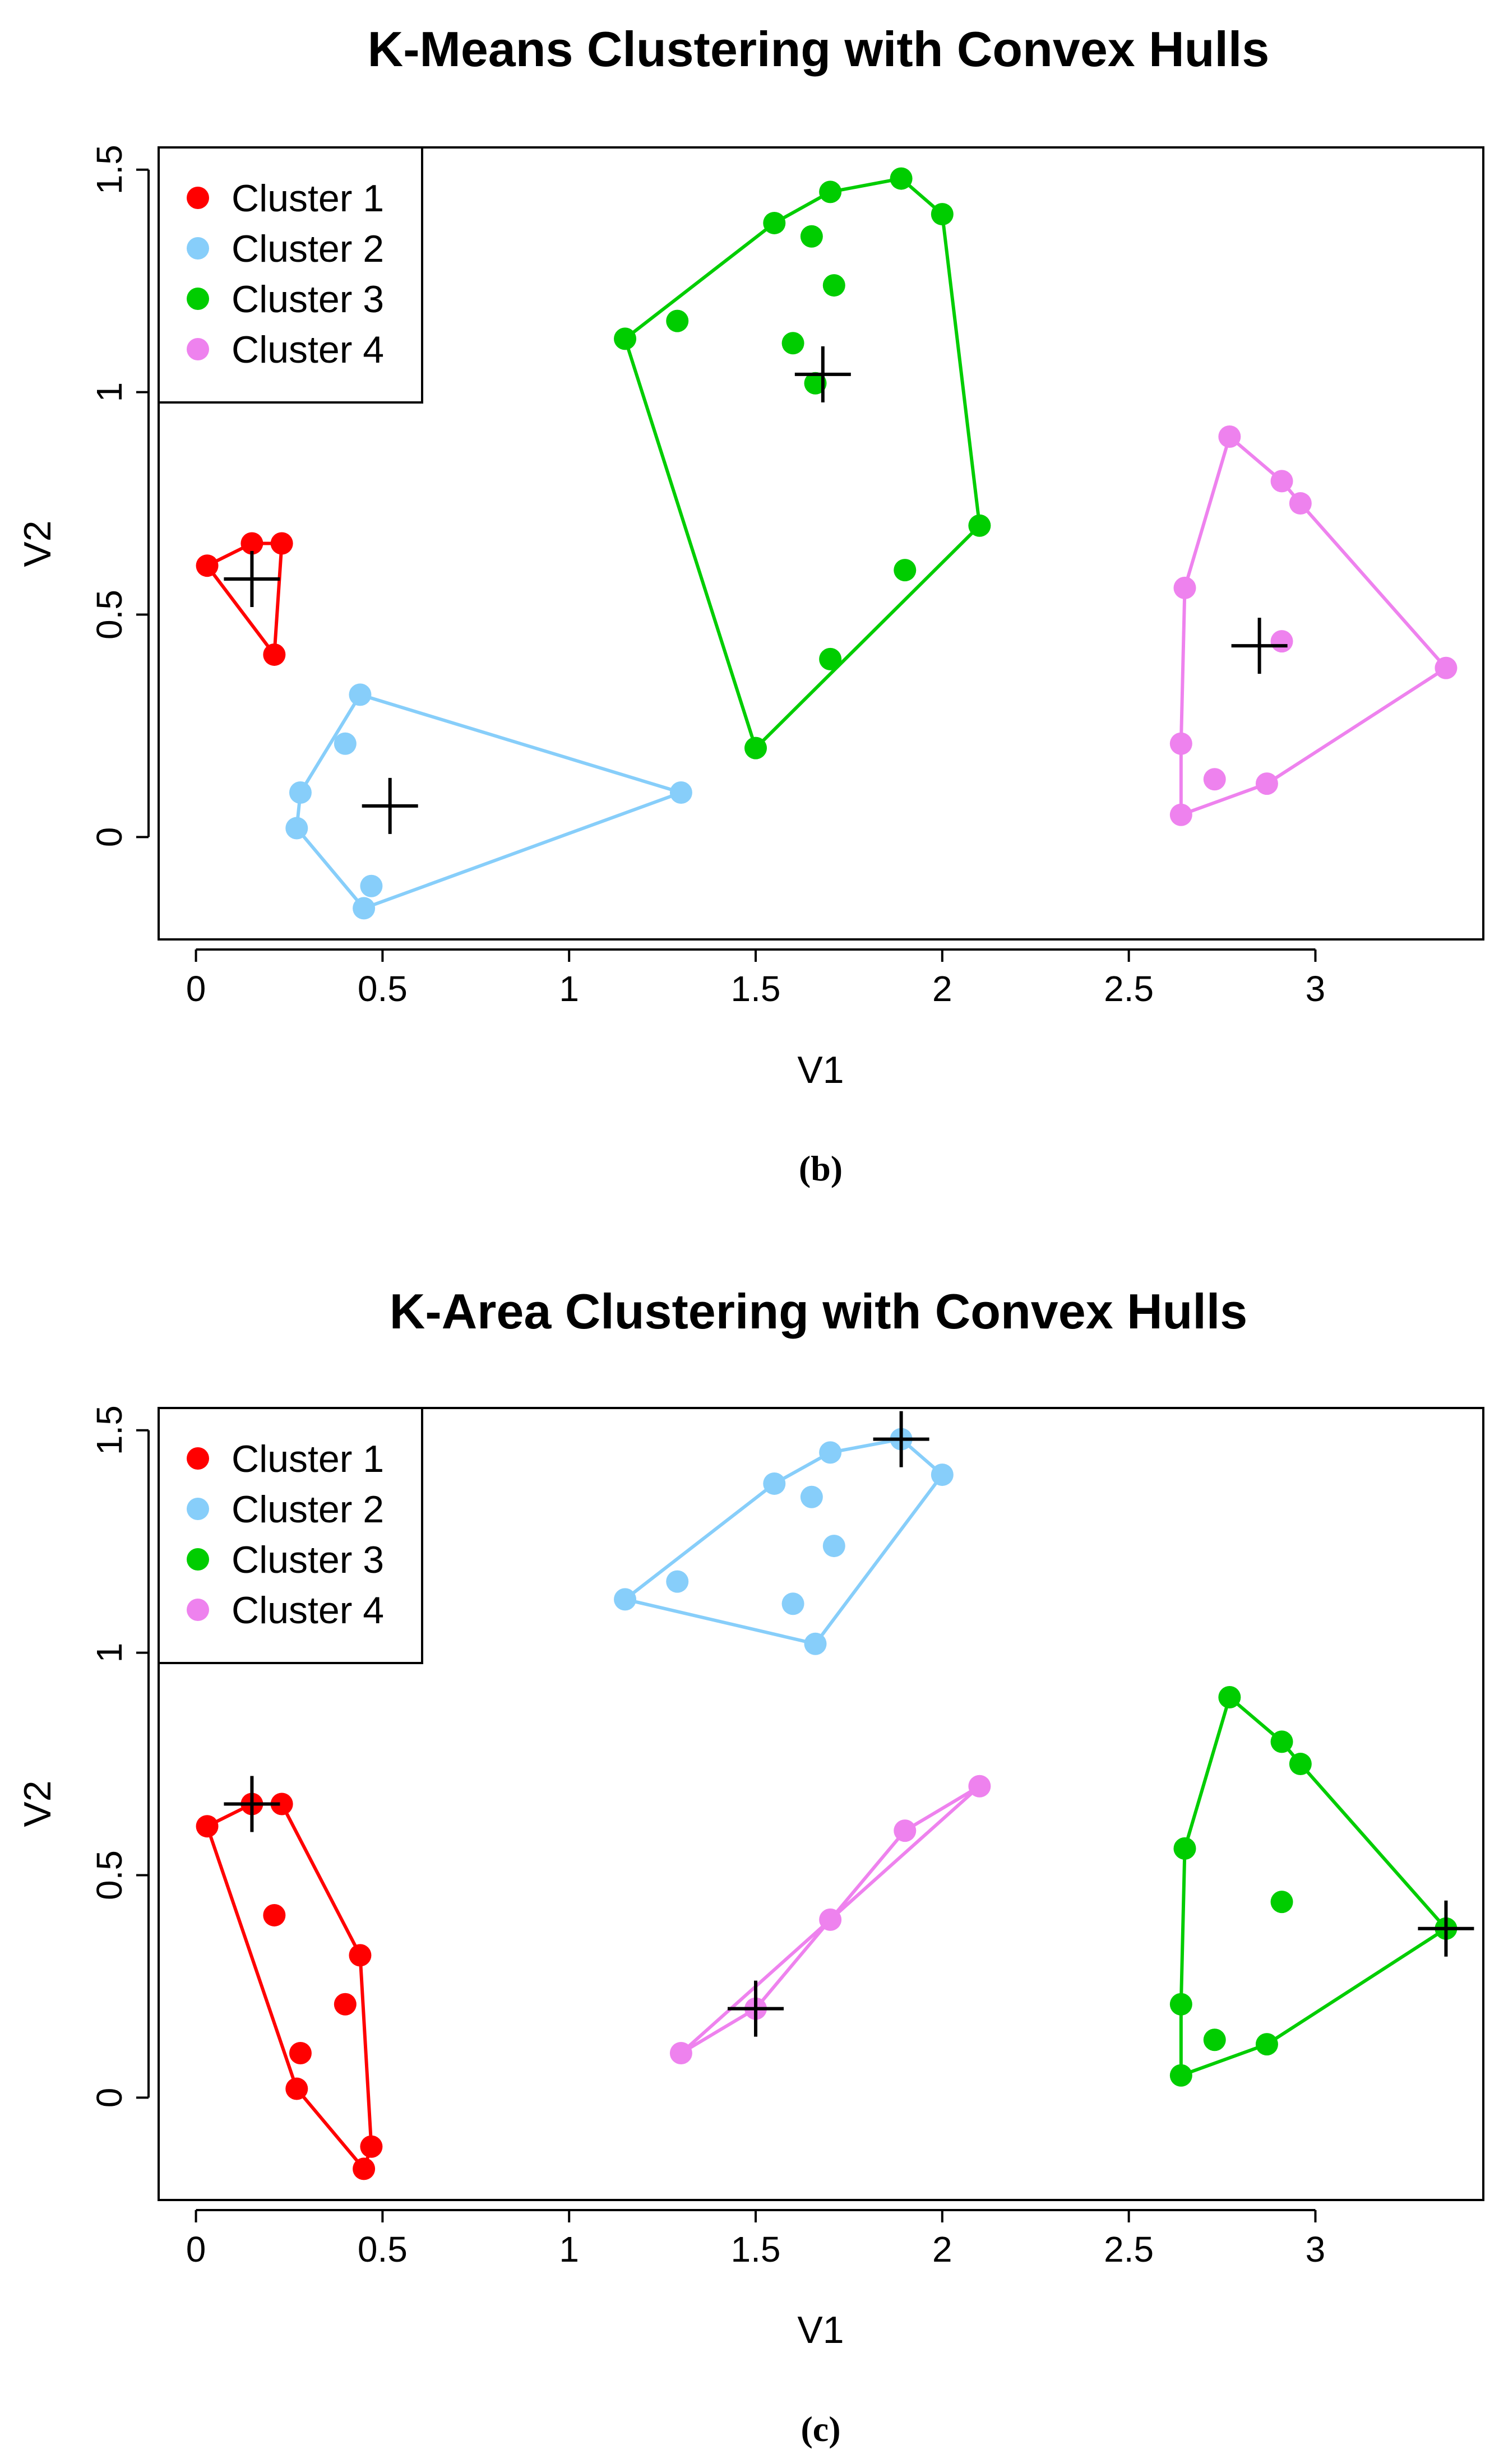  Describe the element at coordinates (290, 275) in the screenshot. I see `legend: Cluster 1 Cluster 2 Cluster 3 Cluster 4` at that location.